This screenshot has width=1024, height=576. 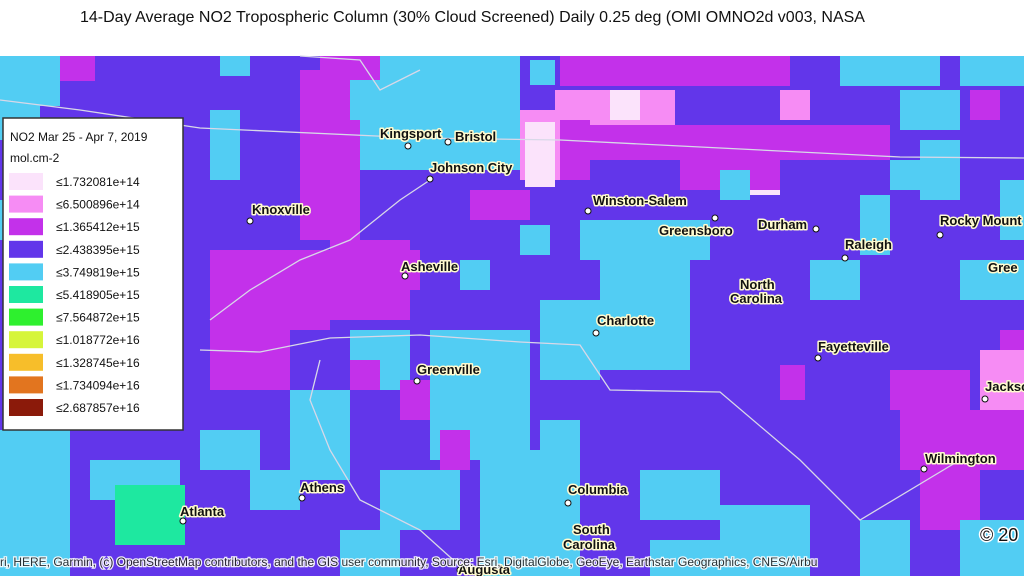 What do you see at coordinates (782, 224) in the screenshot?
I see `place-label: Durham` at bounding box center [782, 224].